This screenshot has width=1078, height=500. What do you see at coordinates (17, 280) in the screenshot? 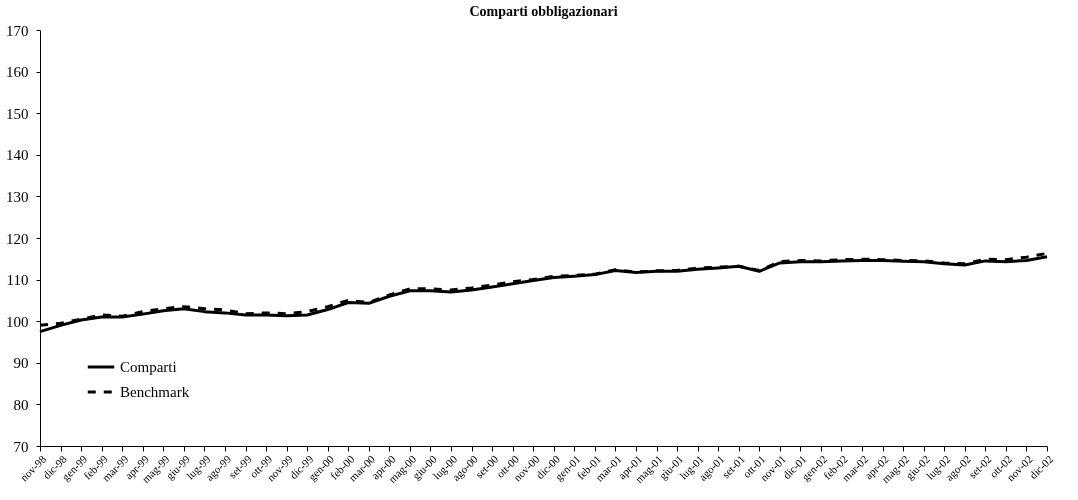
I see `y-tick-label: 110` at bounding box center [17, 280].